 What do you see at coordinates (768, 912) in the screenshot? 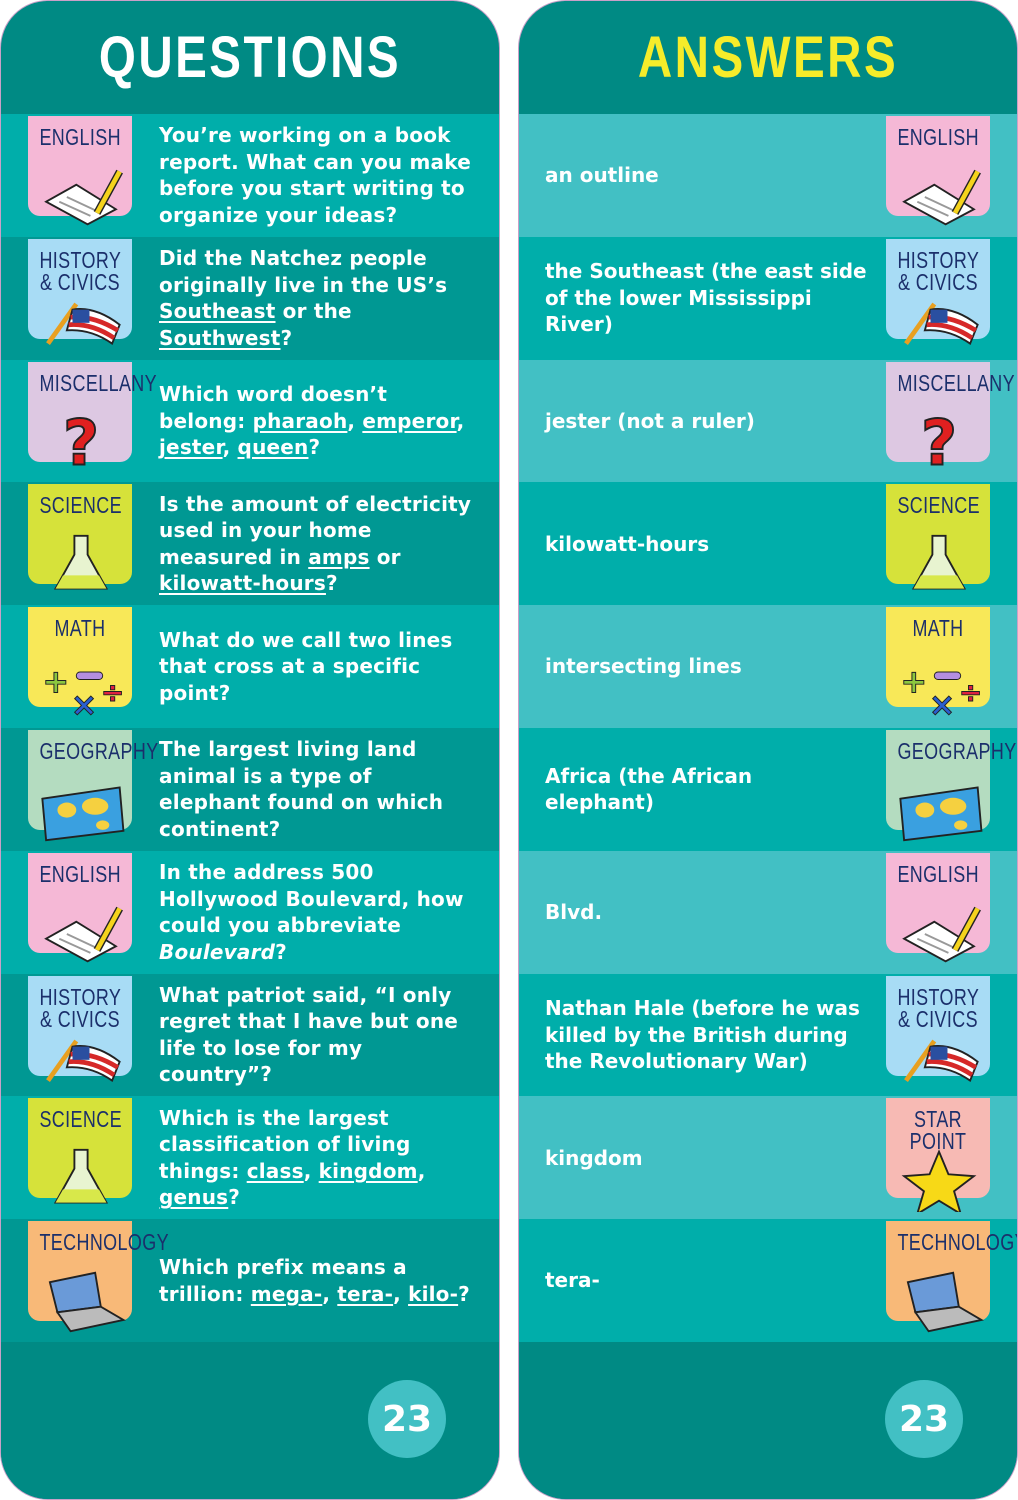
I see `answer-row: Blvd. ENGLISH` at bounding box center [768, 912].